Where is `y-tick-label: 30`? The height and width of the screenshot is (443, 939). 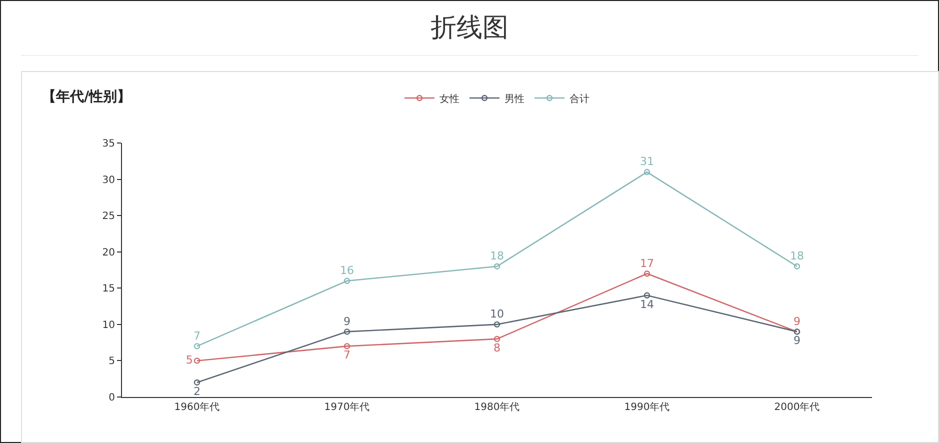 y-tick-label: 30 is located at coordinates (108, 180).